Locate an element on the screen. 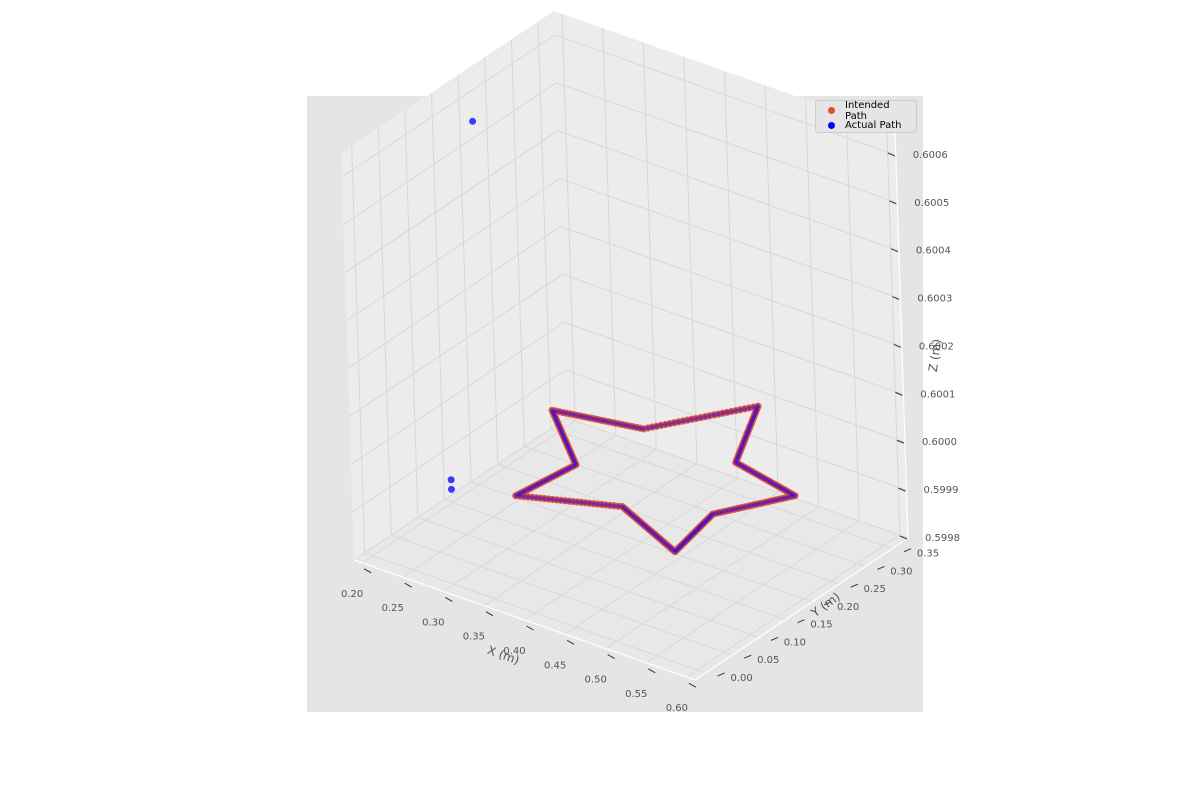  legend-marker-intended is located at coordinates (831, 110).